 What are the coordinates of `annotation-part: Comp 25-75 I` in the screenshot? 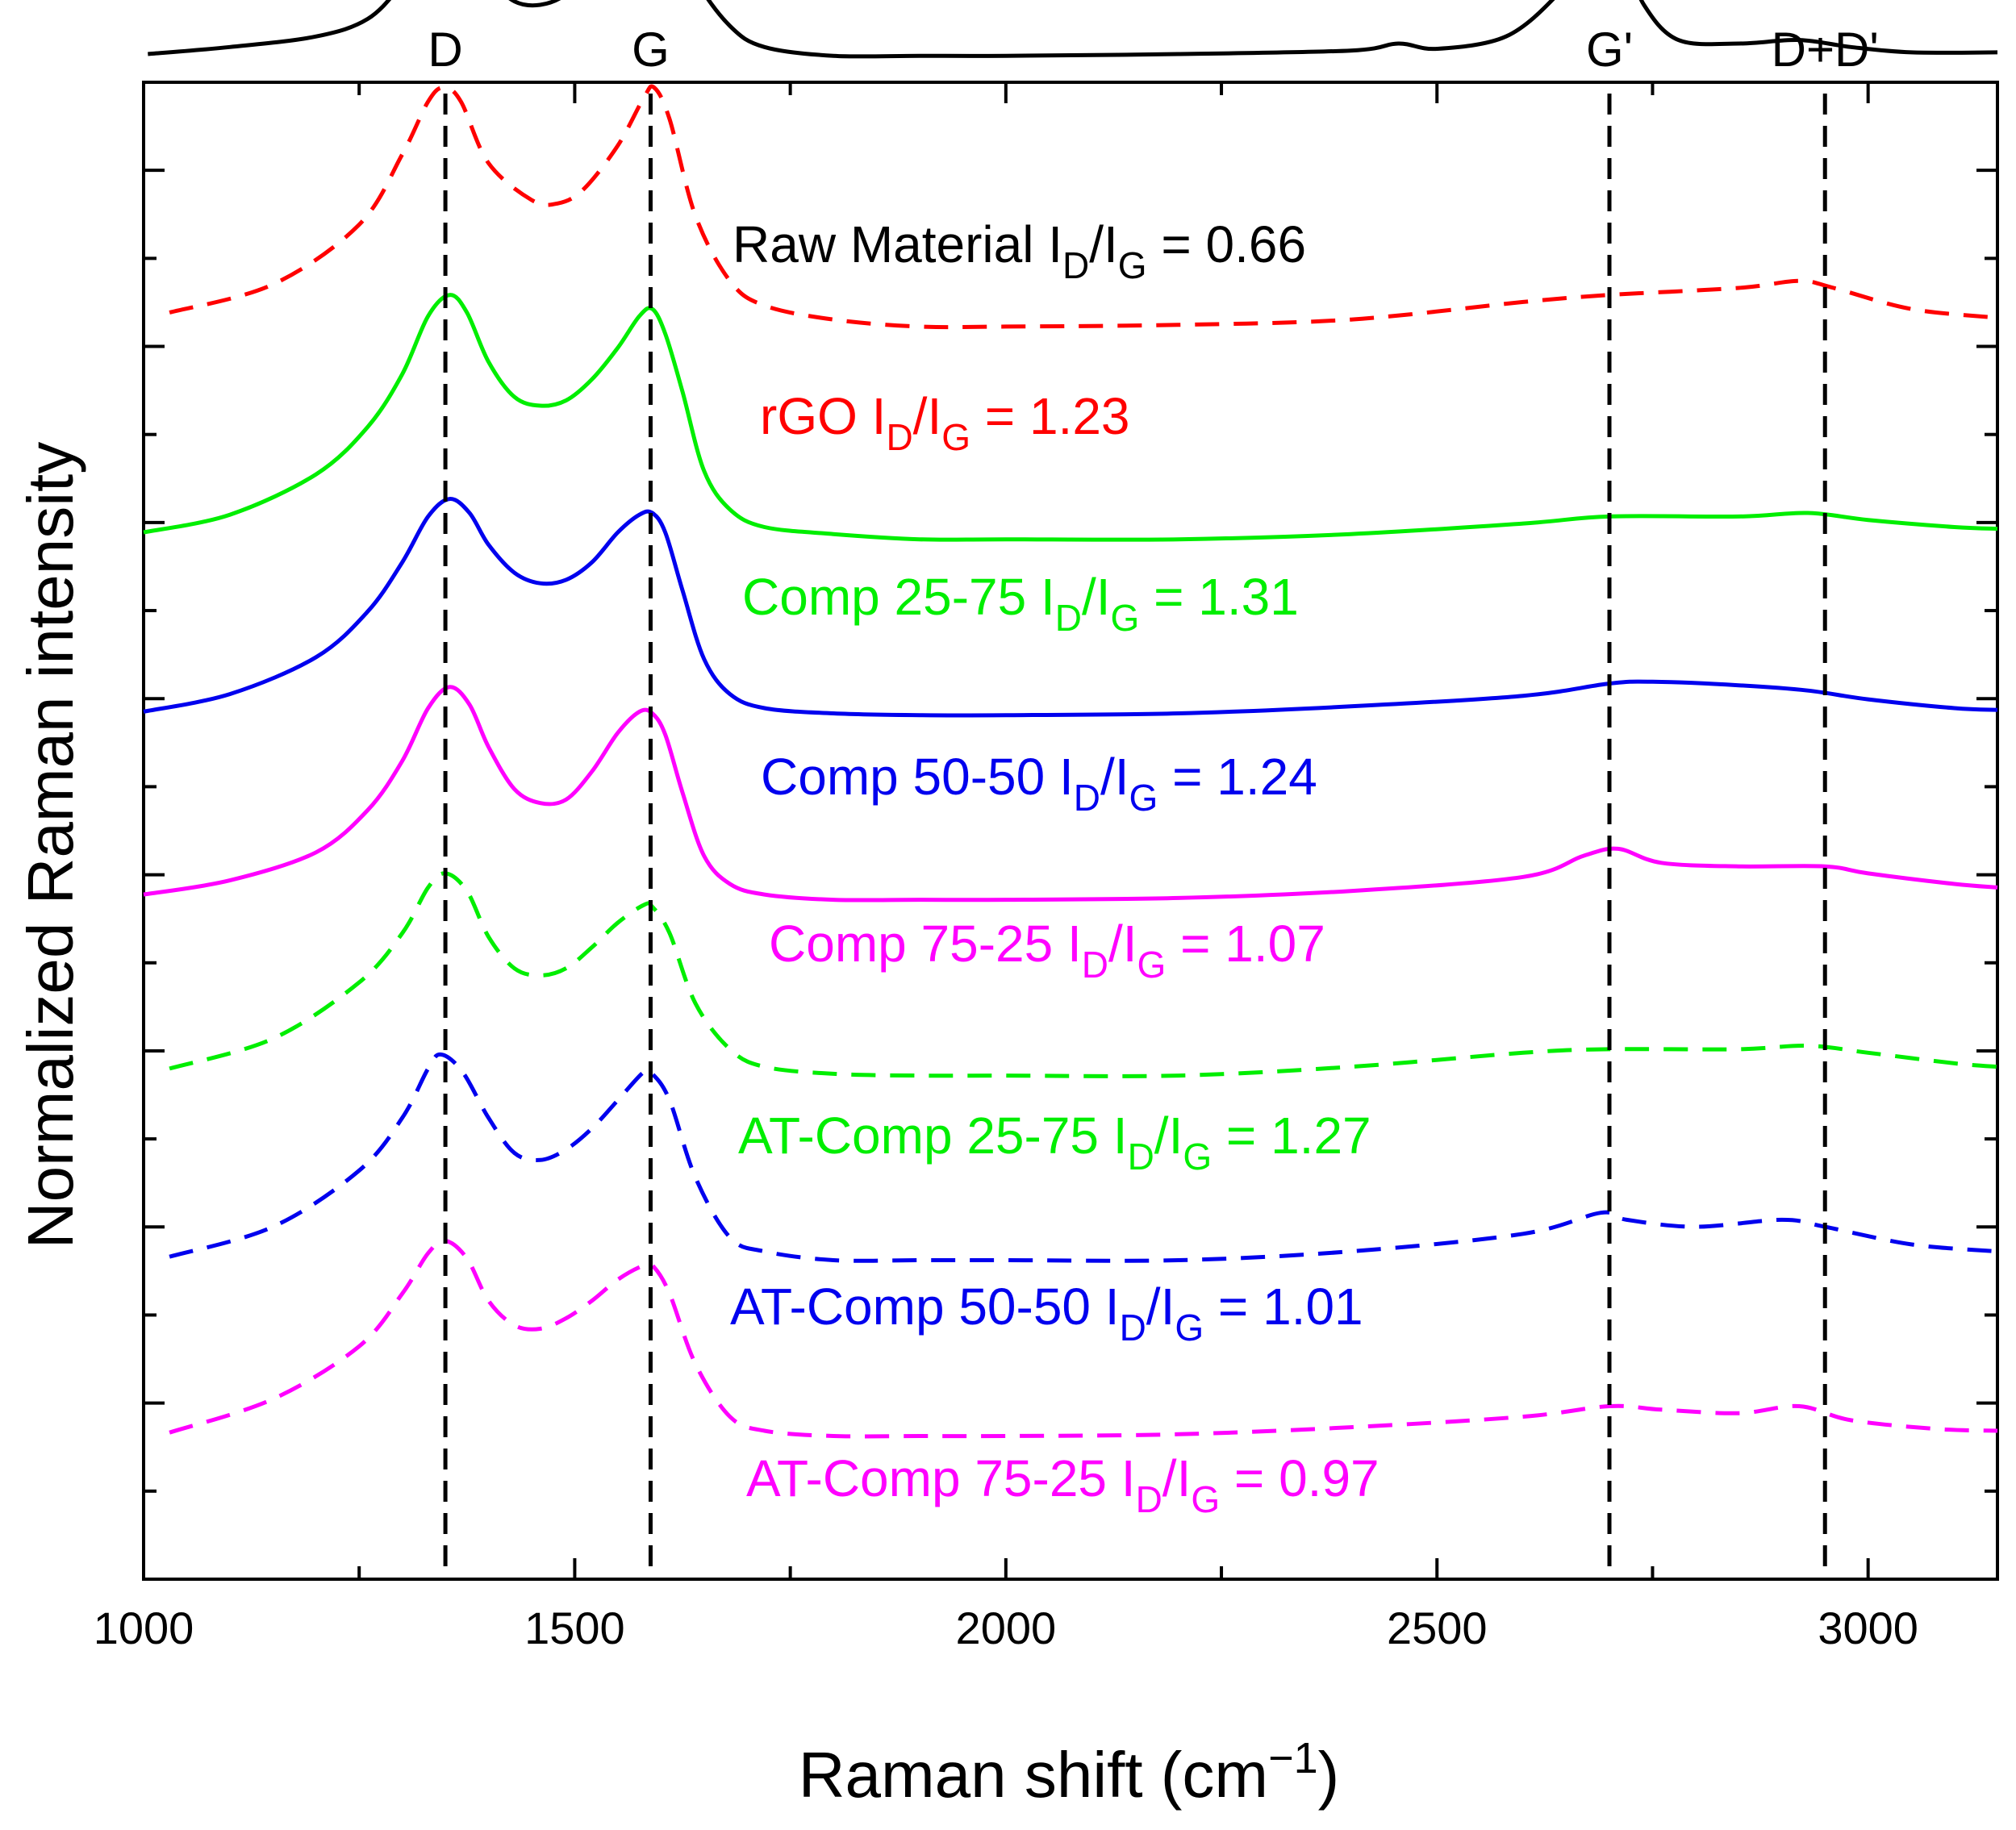 It's located at (898, 597).